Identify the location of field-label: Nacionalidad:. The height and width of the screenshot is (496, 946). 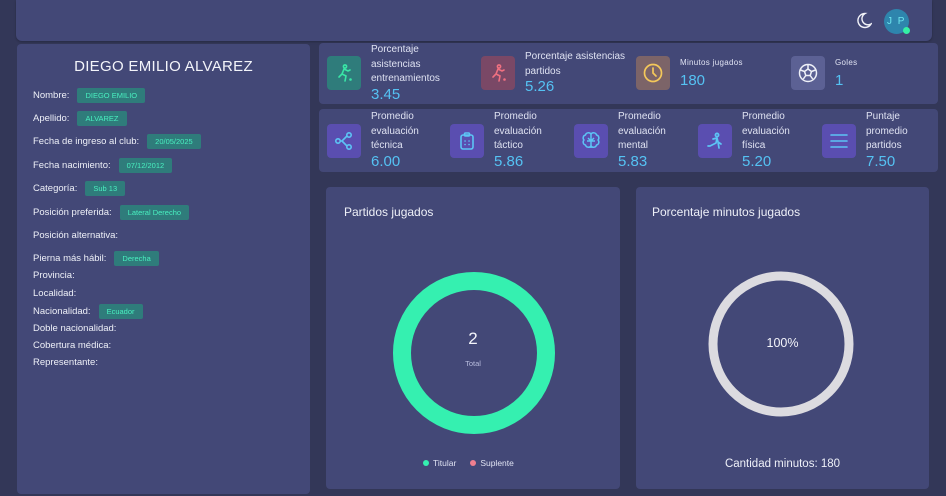
(62, 311).